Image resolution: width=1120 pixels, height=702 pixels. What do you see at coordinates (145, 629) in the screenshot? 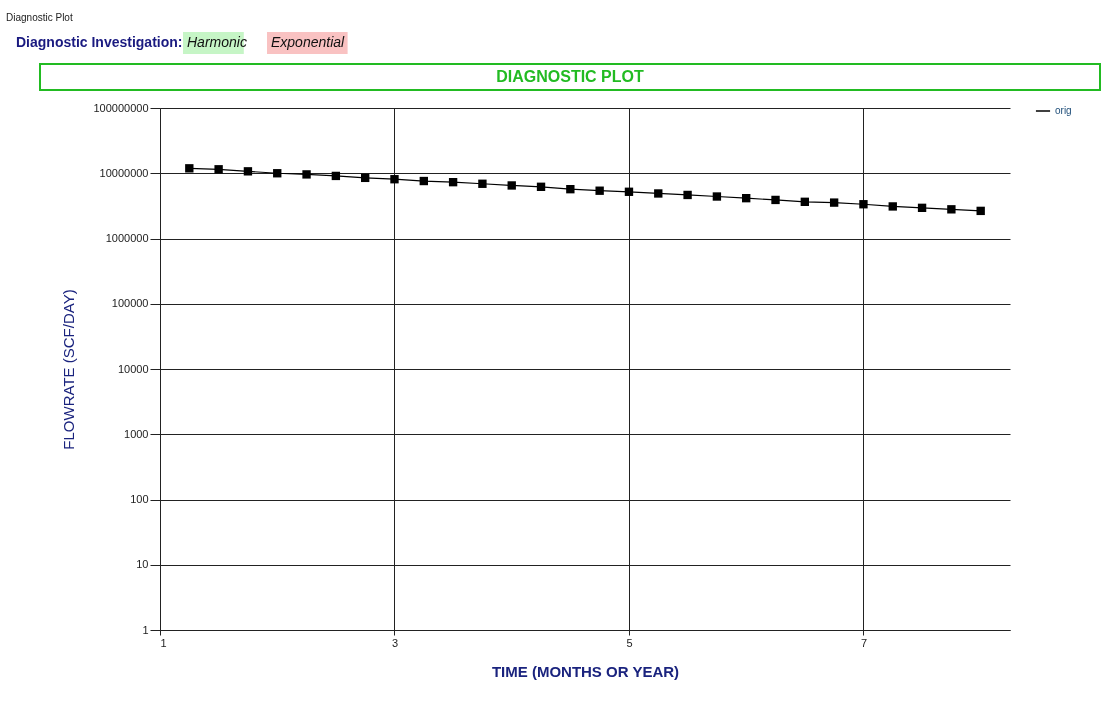
I see `y-tick-label: 1` at bounding box center [145, 629].